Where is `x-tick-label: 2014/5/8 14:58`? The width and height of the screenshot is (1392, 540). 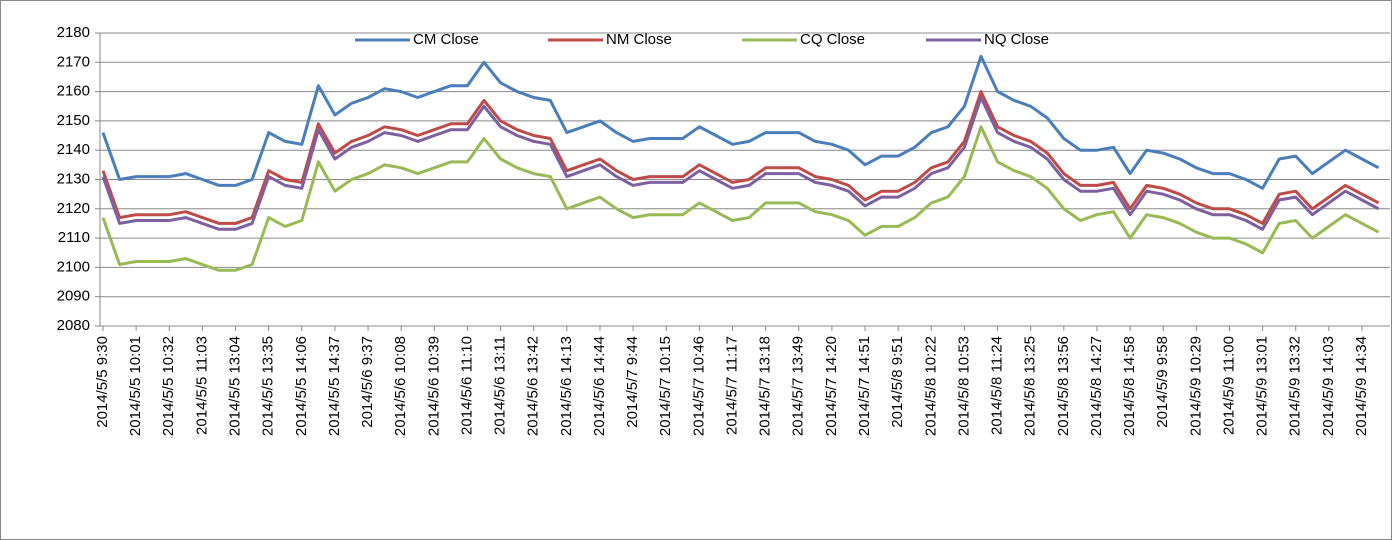
x-tick-label: 2014/5/8 14:58 is located at coordinates (1129, 386).